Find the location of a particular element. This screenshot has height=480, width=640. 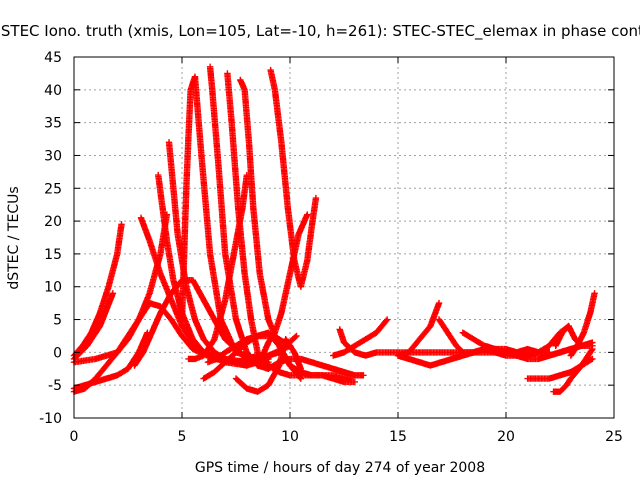

y-tick-label: 40 is located at coordinates (53, 91).